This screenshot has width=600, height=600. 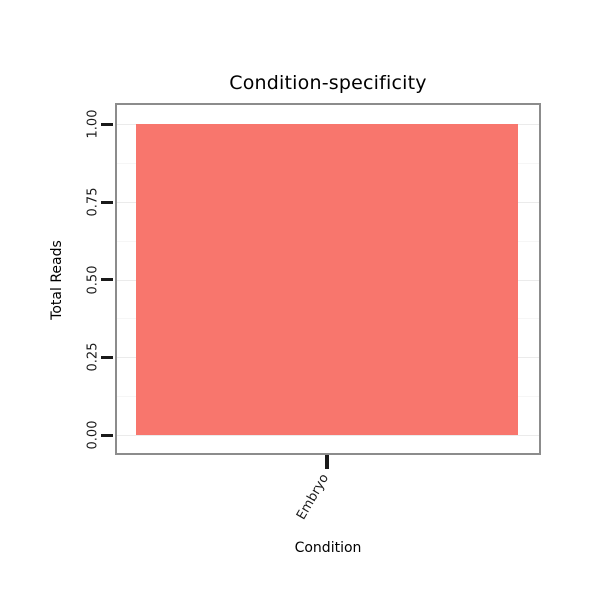 What do you see at coordinates (107, 357) in the screenshot?
I see `y-tick-mark-0.25` at bounding box center [107, 357].